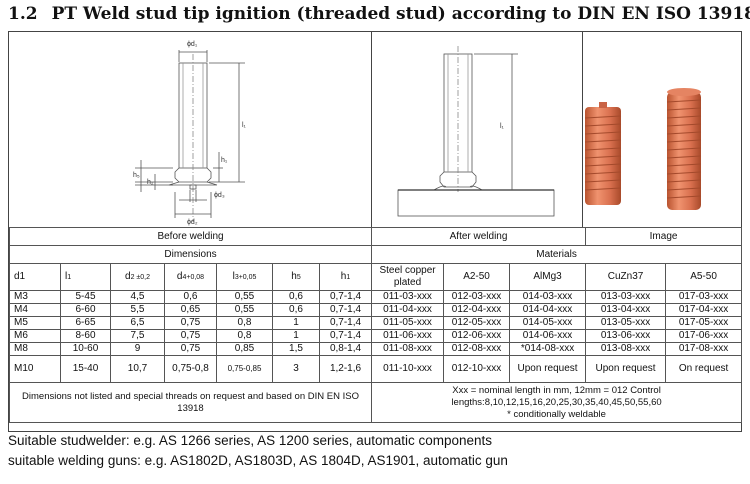 Image resolution: width=750 pixels, height=484 pixels. I want to click on table-cell: 013-08-xxx, so click(626, 349).